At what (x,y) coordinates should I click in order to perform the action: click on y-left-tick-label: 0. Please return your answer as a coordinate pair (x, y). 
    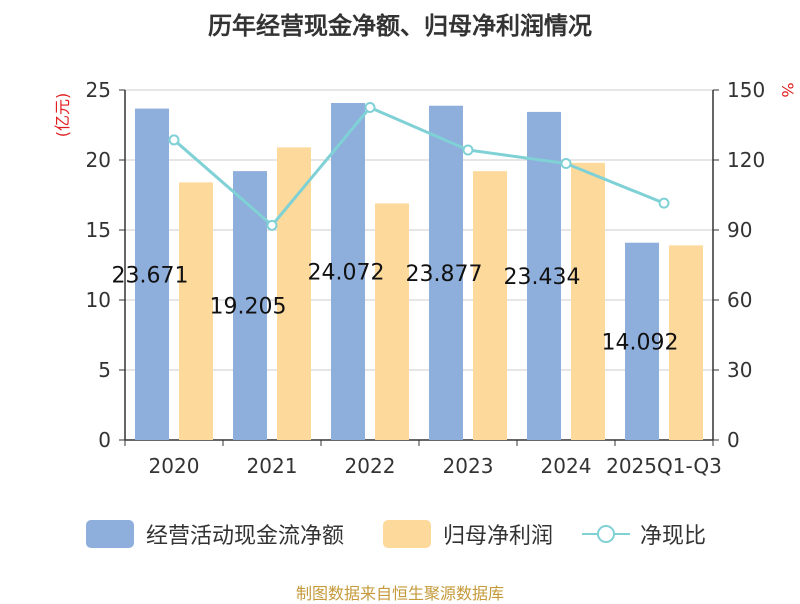
    Looking at the image, I should click on (104, 440).